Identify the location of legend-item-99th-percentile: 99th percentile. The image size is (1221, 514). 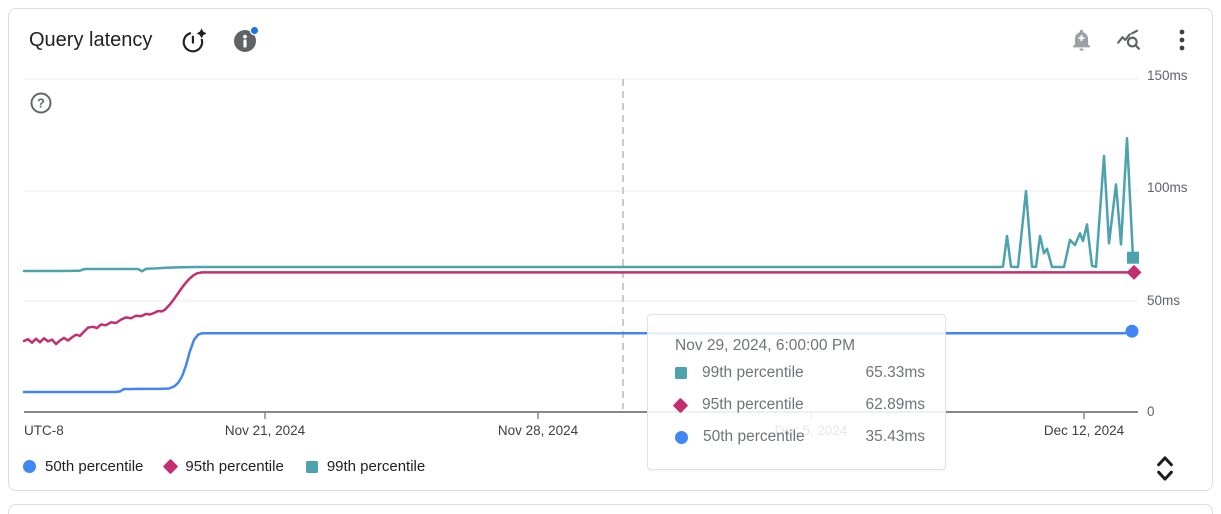
(365, 466).